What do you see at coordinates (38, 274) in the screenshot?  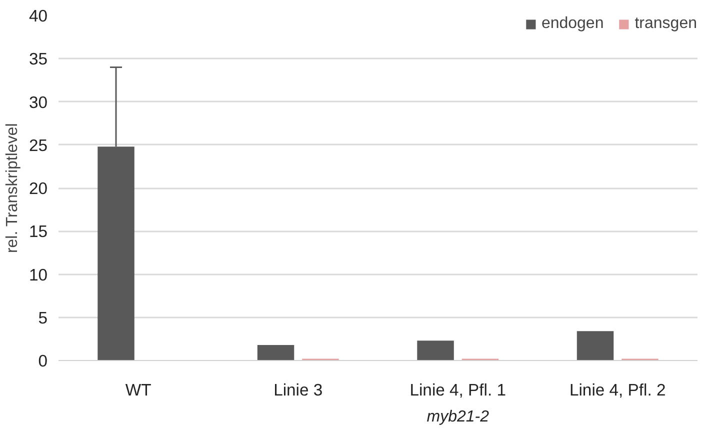 I see `y-tick-label: 10` at bounding box center [38, 274].